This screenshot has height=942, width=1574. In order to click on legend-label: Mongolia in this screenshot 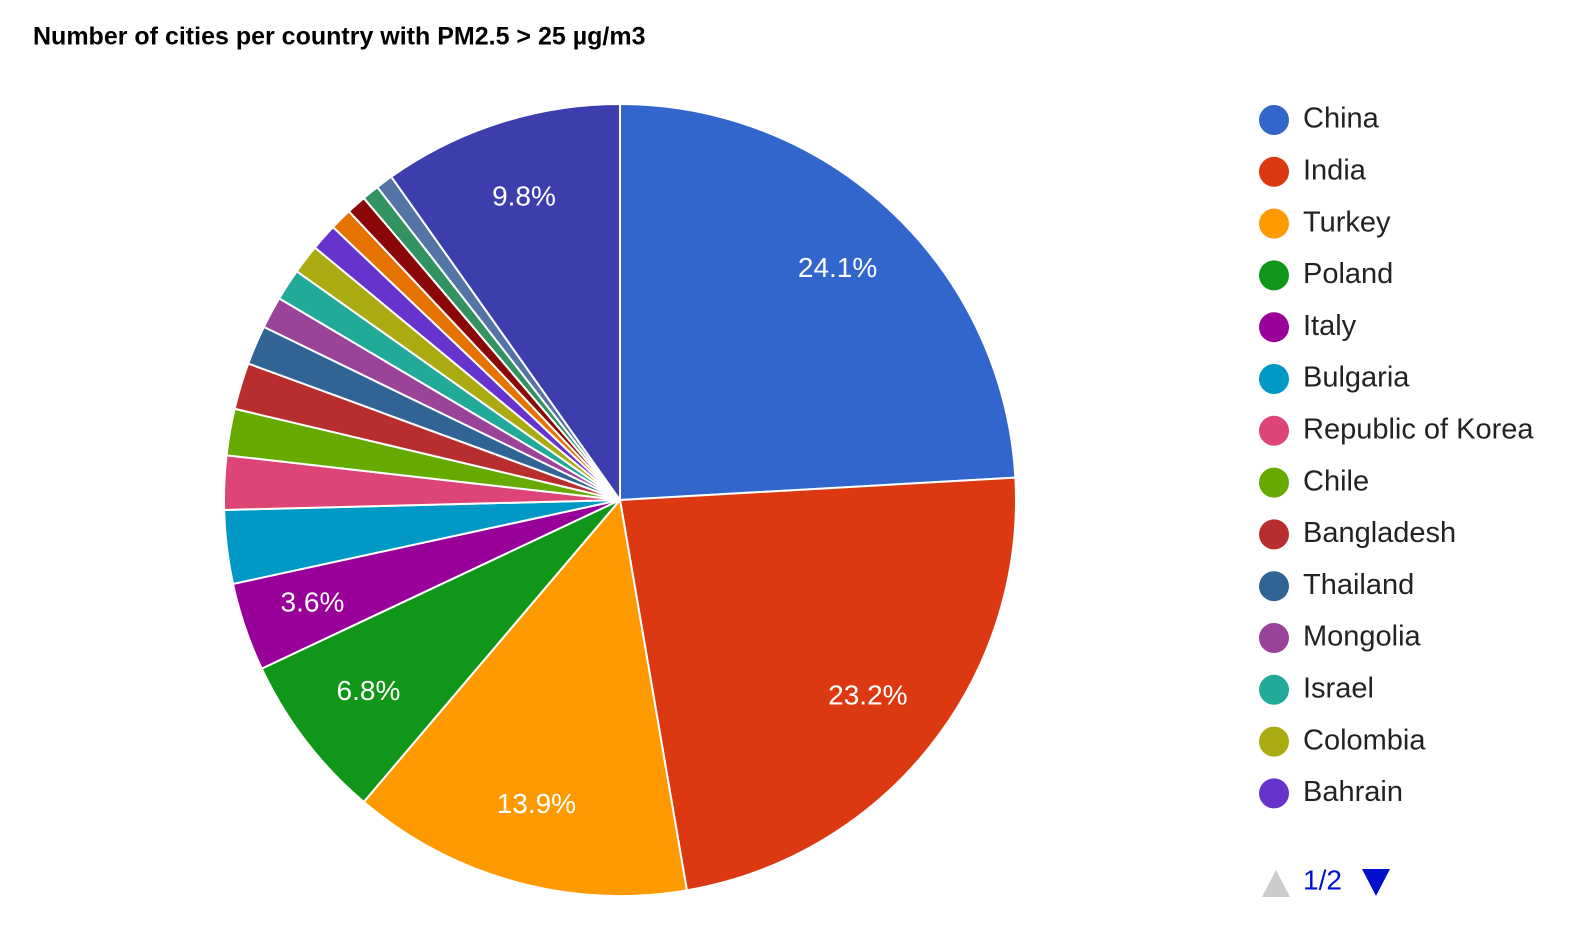, I will do `click(1362, 637)`.